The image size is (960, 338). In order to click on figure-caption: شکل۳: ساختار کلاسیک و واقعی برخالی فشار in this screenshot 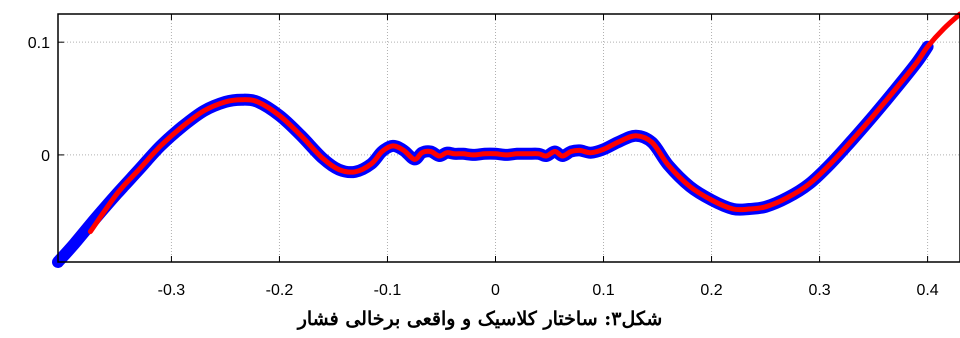, I will do `click(480, 319)`.